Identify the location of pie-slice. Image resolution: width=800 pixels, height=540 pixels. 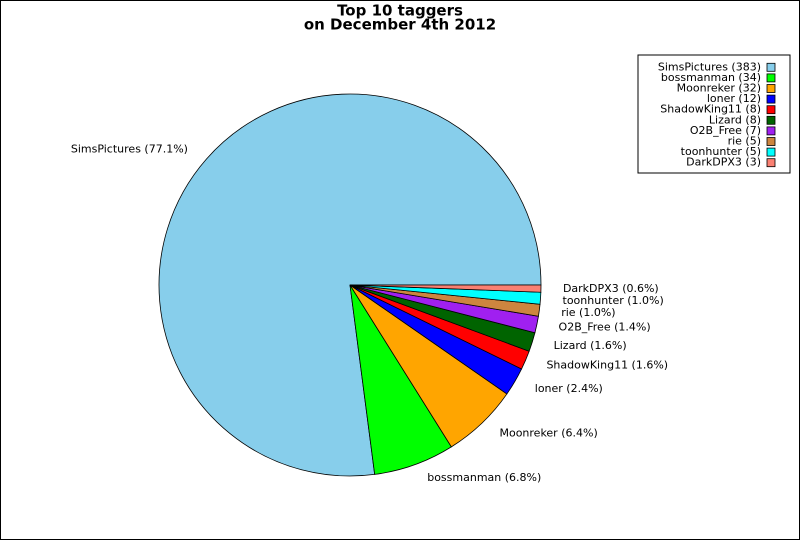
(445, 288).